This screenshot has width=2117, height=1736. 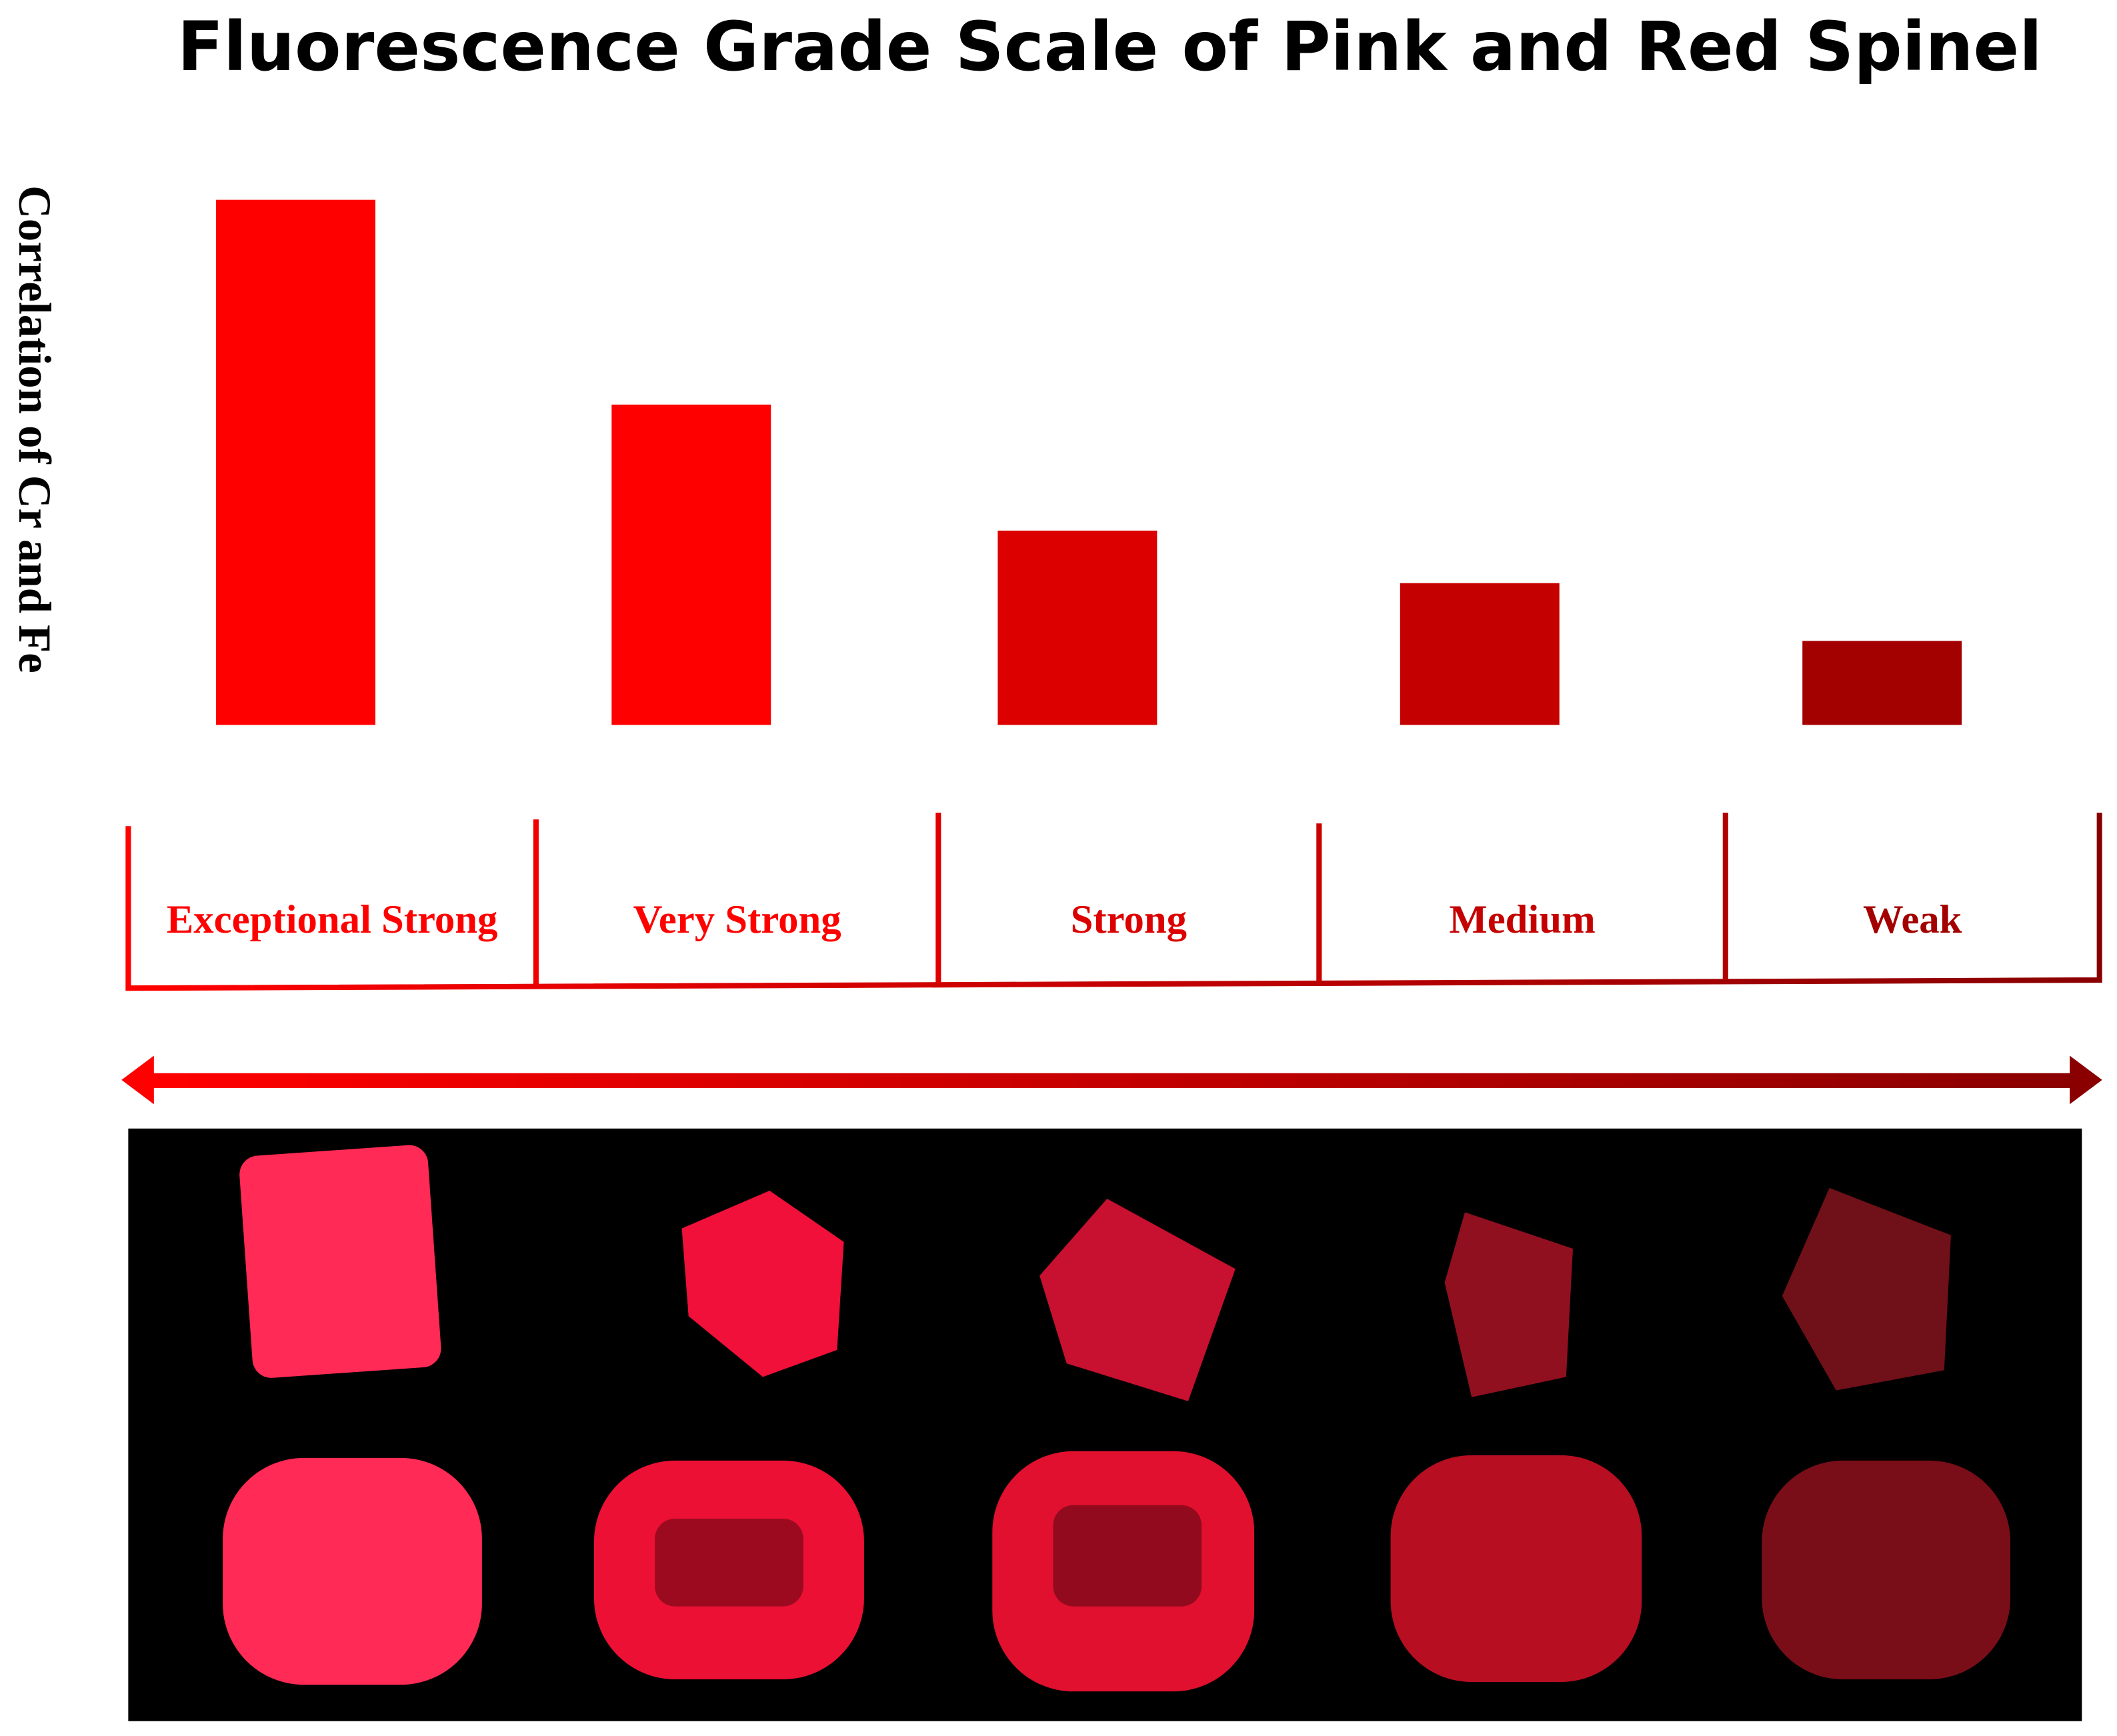 I want to click on y-axis-label: Correlation of Cr and Fe, so click(x=35, y=429).